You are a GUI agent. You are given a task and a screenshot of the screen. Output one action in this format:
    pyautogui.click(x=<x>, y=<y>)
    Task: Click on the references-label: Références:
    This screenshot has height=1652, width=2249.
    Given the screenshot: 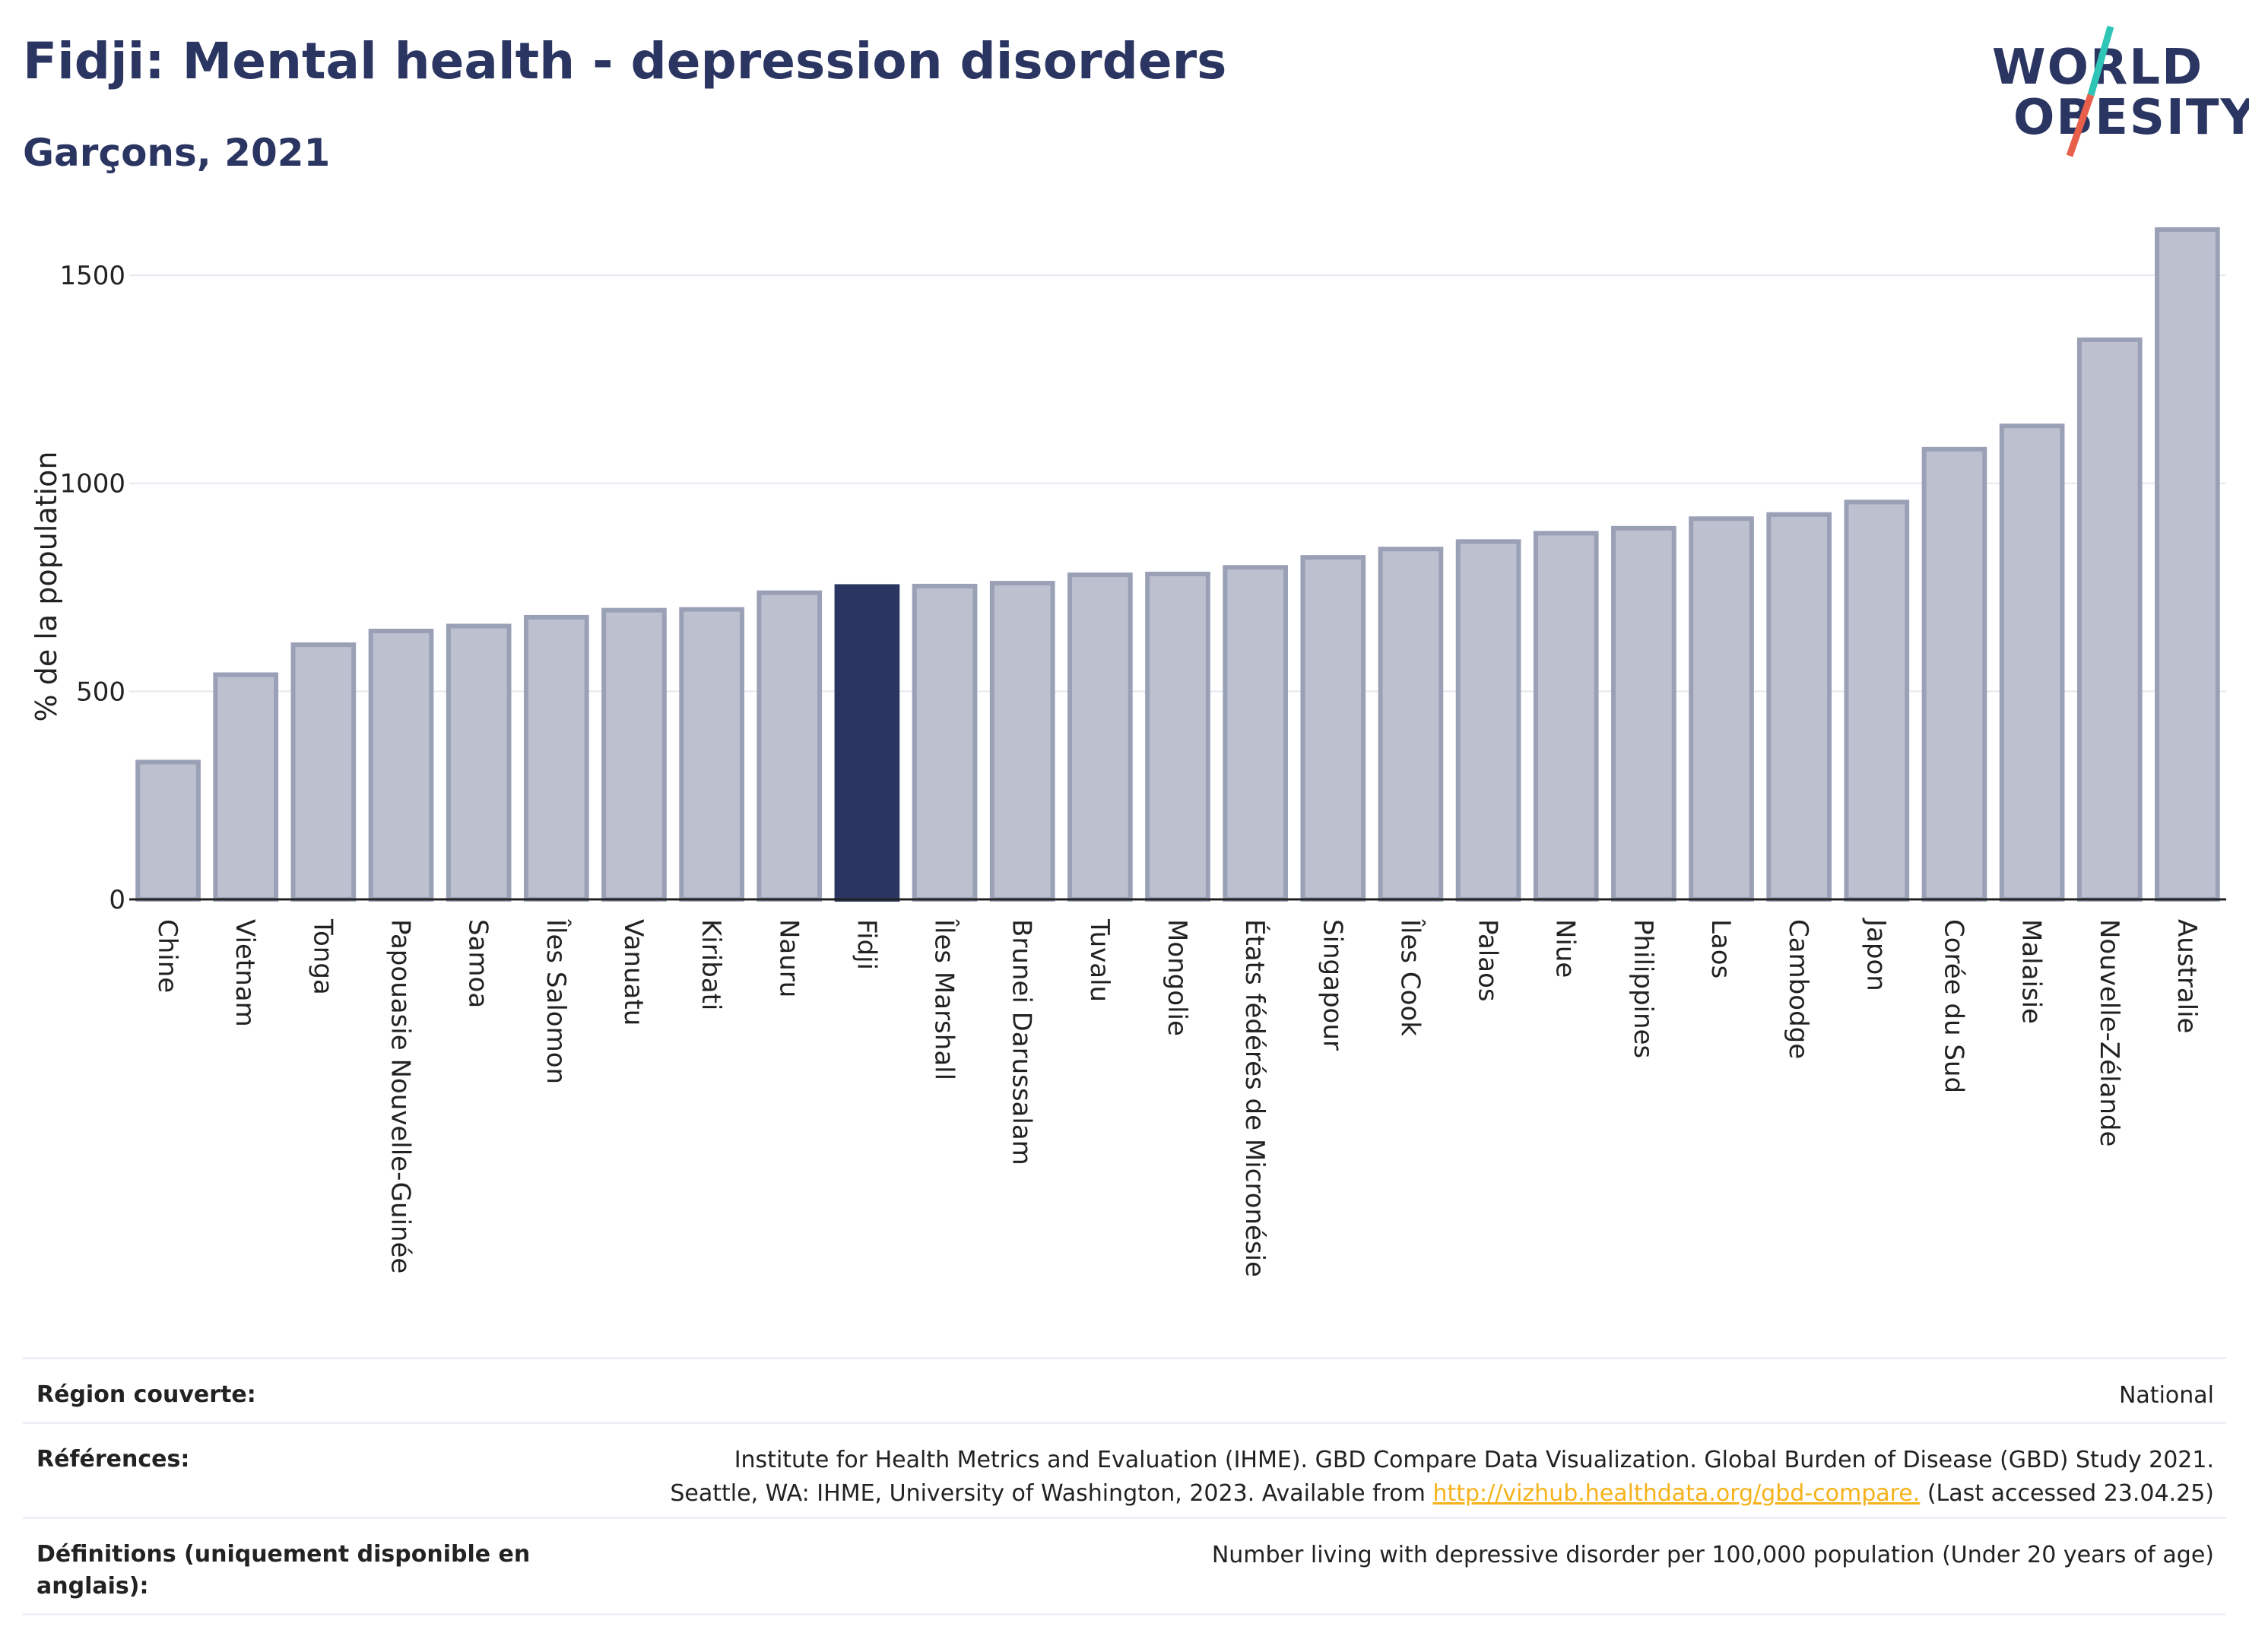 What is the action you would take?
    pyautogui.click(x=113, y=1459)
    